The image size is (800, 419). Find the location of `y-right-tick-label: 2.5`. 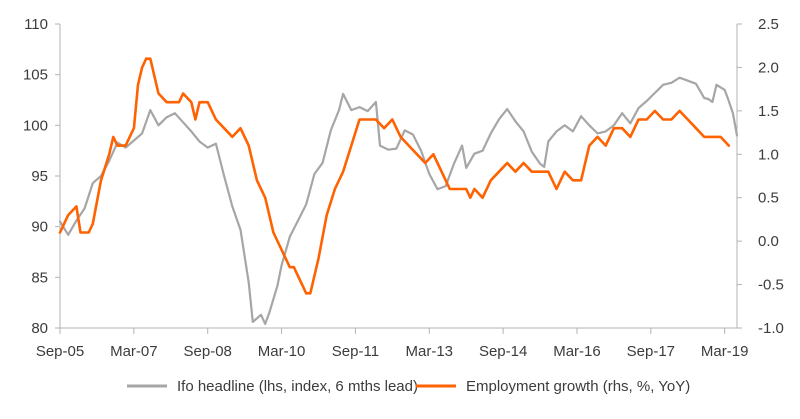

y-right-tick-label: 2.5 is located at coordinates (768, 24).